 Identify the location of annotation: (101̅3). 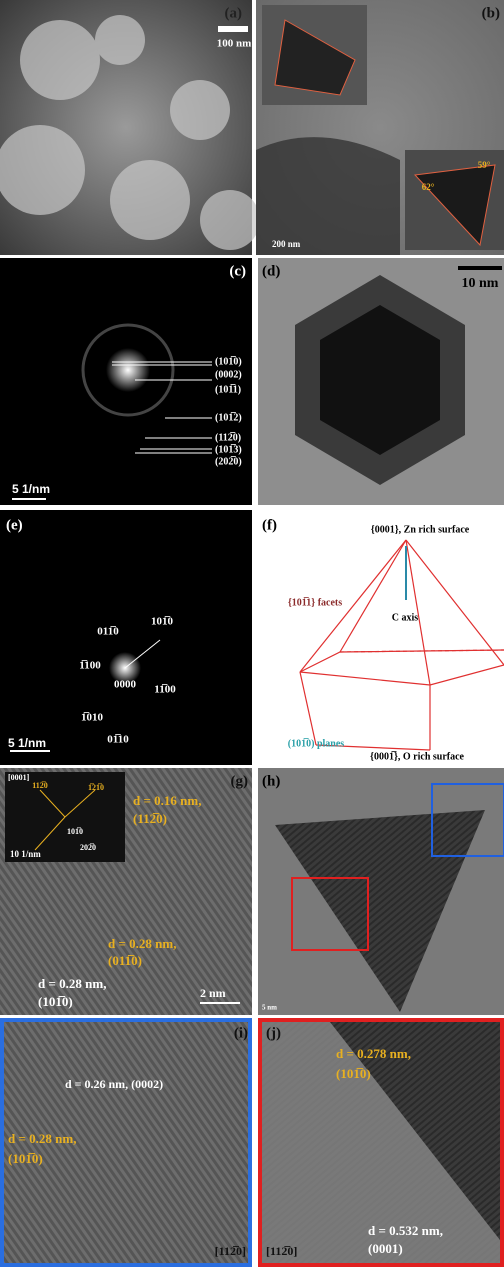
(228, 449).